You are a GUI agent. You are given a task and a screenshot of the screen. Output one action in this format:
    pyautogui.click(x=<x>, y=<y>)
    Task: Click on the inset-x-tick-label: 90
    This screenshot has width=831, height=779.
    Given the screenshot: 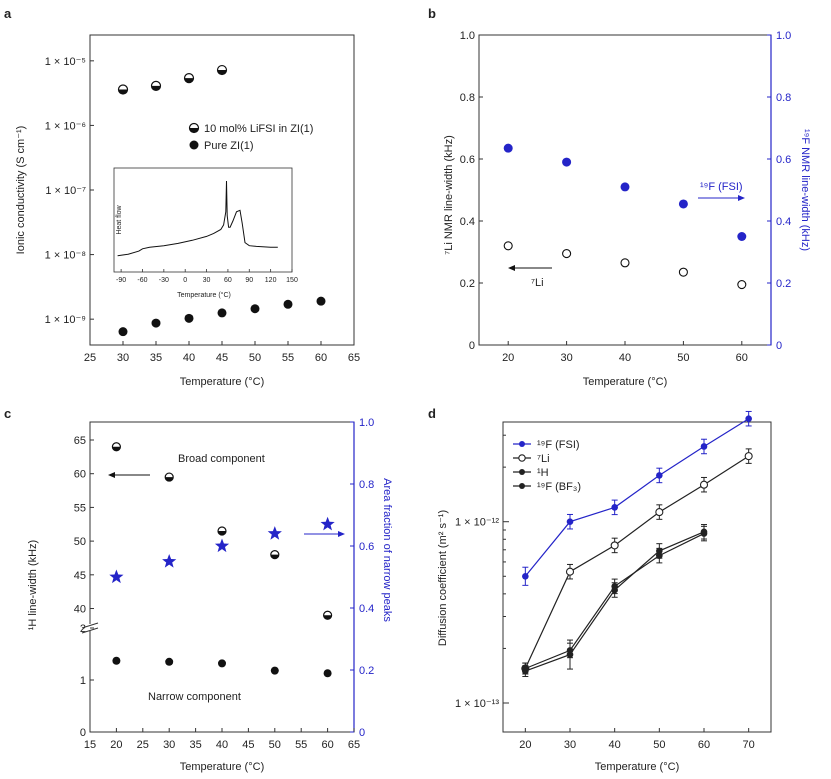 What is the action you would take?
    pyautogui.click(x=249, y=280)
    